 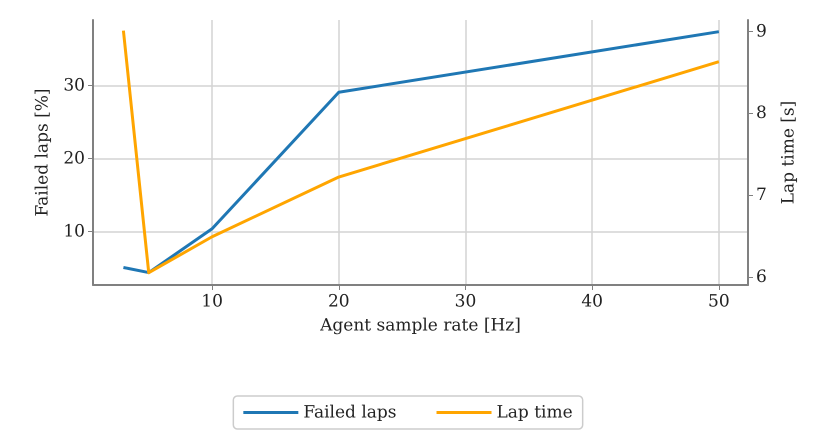 What do you see at coordinates (592, 302) in the screenshot?
I see `x-tick-label: 40` at bounding box center [592, 302].